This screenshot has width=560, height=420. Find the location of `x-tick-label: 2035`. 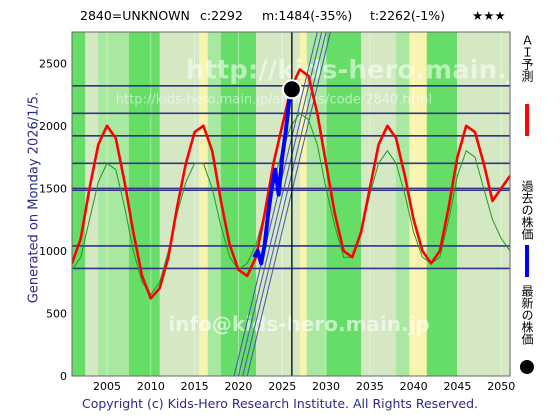

x-tick-label: 2035 is located at coordinates (370, 386).